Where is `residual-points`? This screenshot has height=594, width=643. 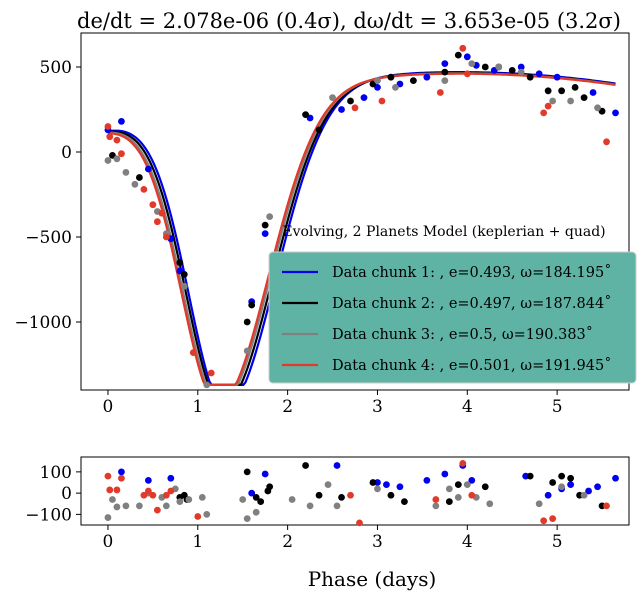 residual-points is located at coordinates (361, 493).